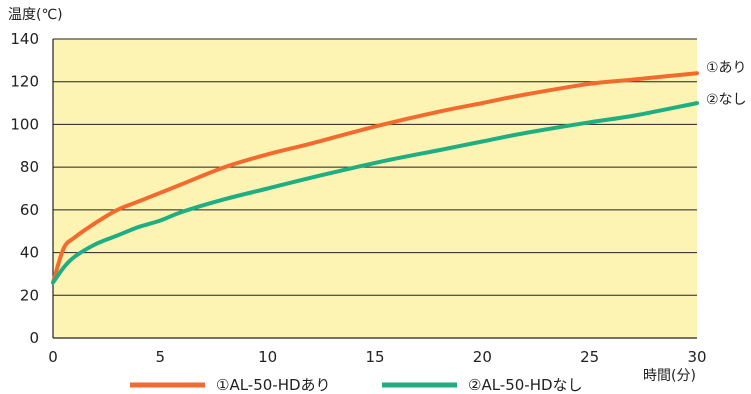 This screenshot has width=751, height=394. Describe the element at coordinates (29, 167) in the screenshot. I see `y-tick-label: 80` at that location.